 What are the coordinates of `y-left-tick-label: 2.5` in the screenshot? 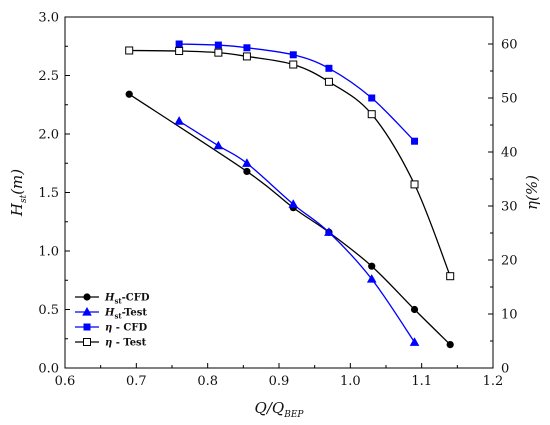 It's located at (48, 76).